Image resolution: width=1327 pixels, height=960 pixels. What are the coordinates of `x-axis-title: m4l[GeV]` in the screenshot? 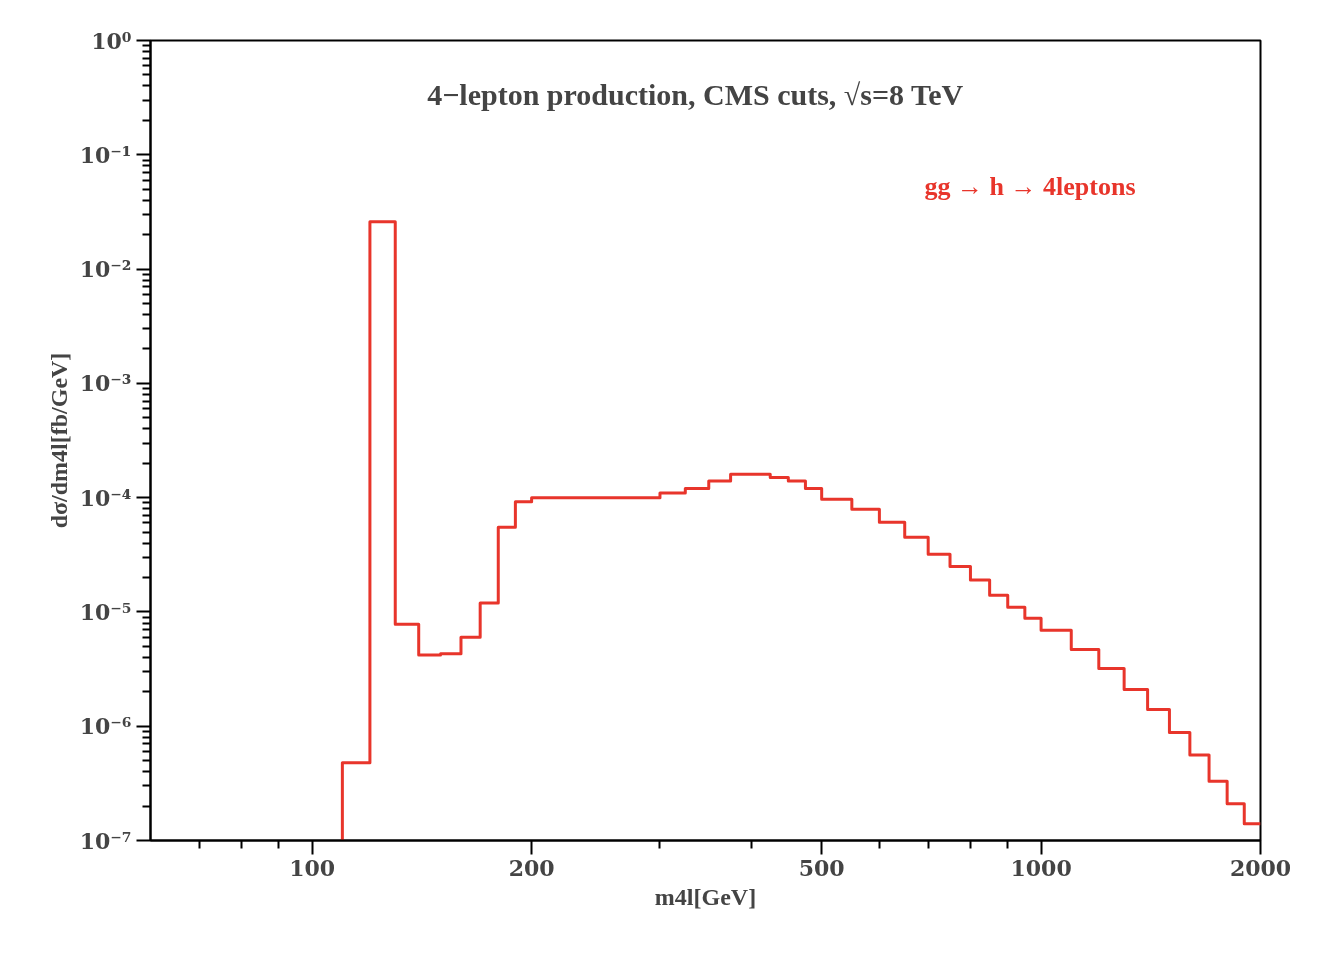 It's located at (705, 896).